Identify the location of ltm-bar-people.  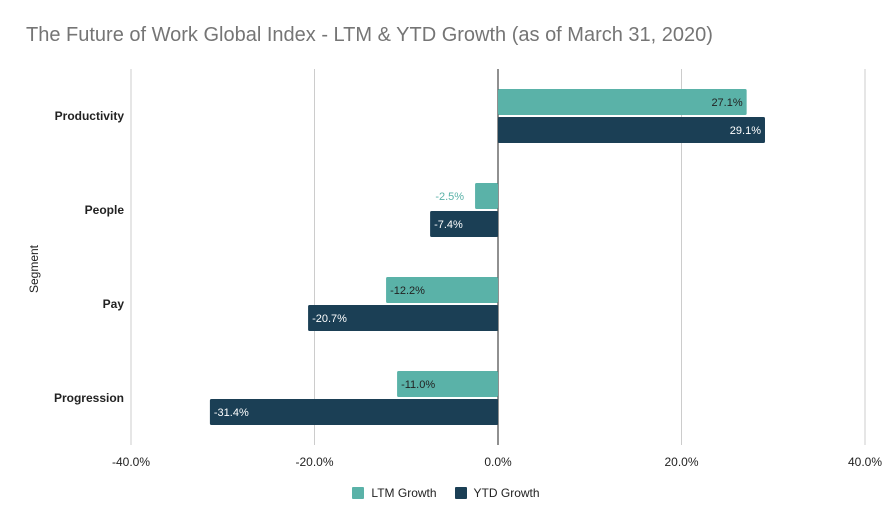
(486, 196).